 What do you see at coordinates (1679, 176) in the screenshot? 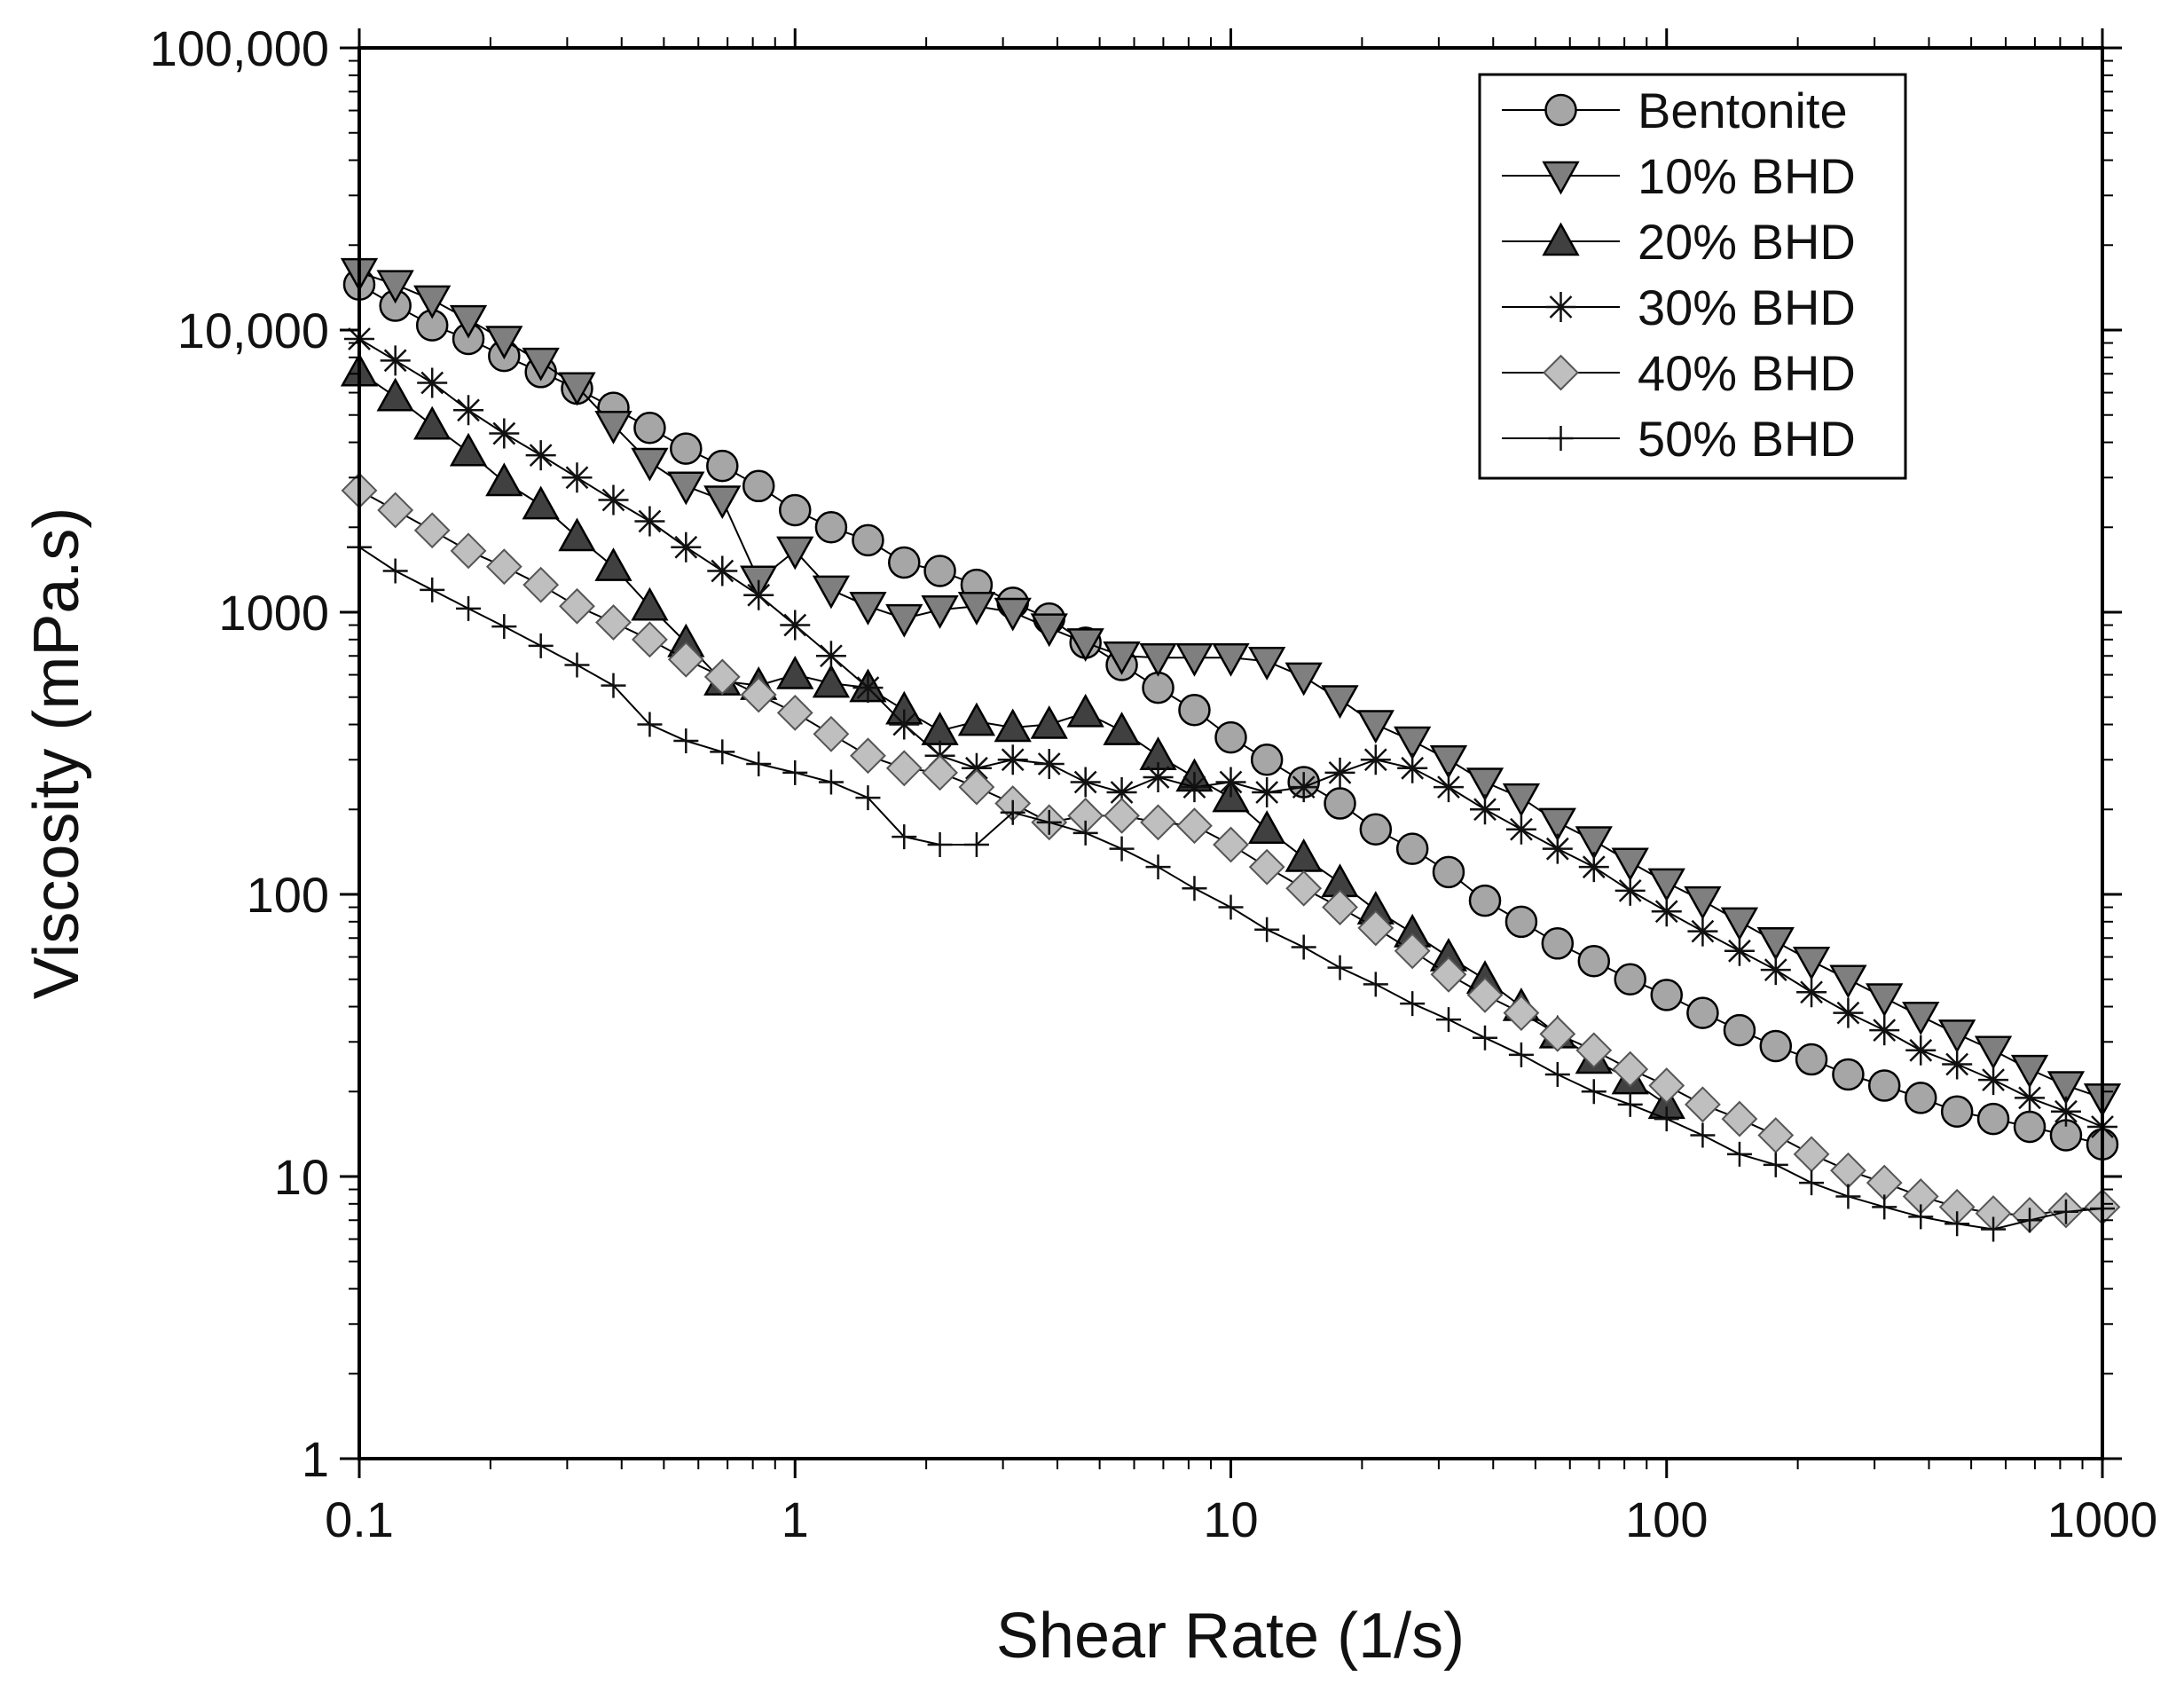
I see `legend-entry: 10% BHD` at bounding box center [1679, 176].